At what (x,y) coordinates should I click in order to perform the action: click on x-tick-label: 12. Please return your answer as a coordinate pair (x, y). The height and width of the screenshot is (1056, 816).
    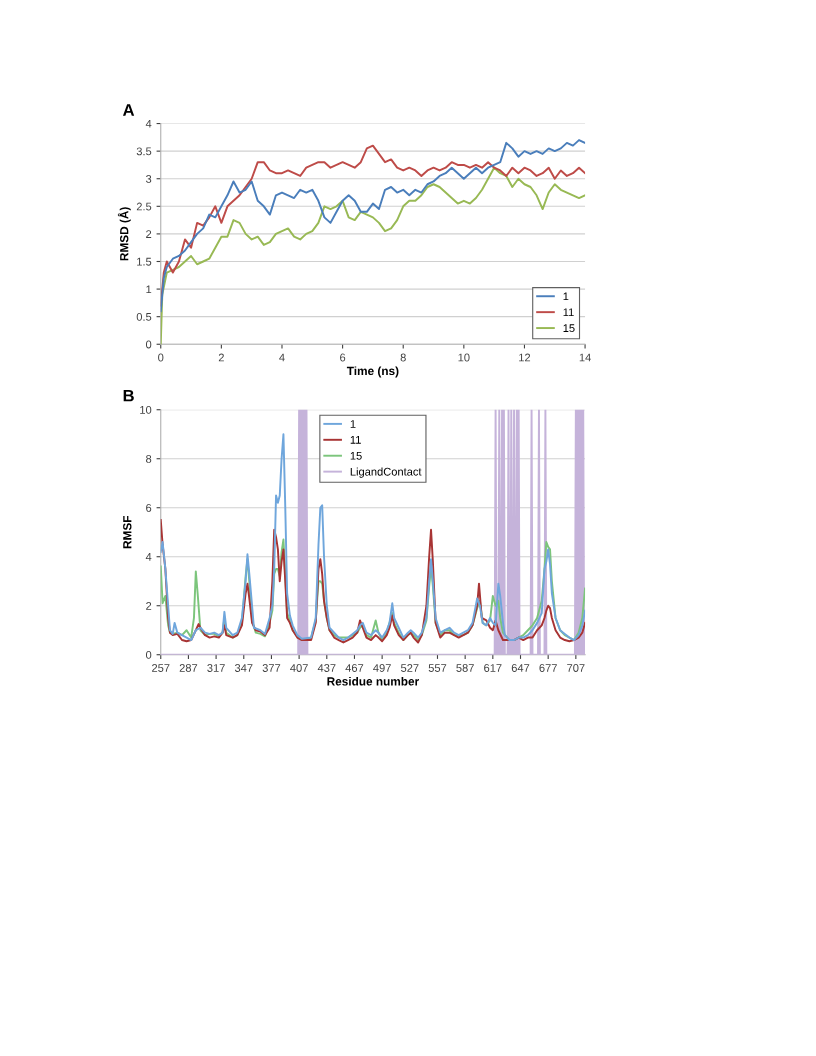
    Looking at the image, I should click on (525, 357).